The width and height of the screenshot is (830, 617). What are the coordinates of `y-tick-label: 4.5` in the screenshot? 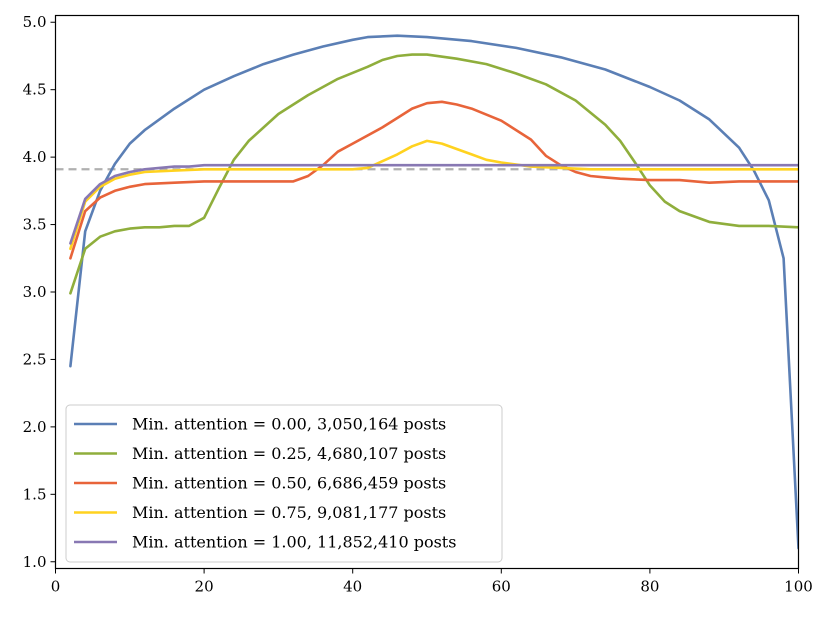 It's located at (35, 90).